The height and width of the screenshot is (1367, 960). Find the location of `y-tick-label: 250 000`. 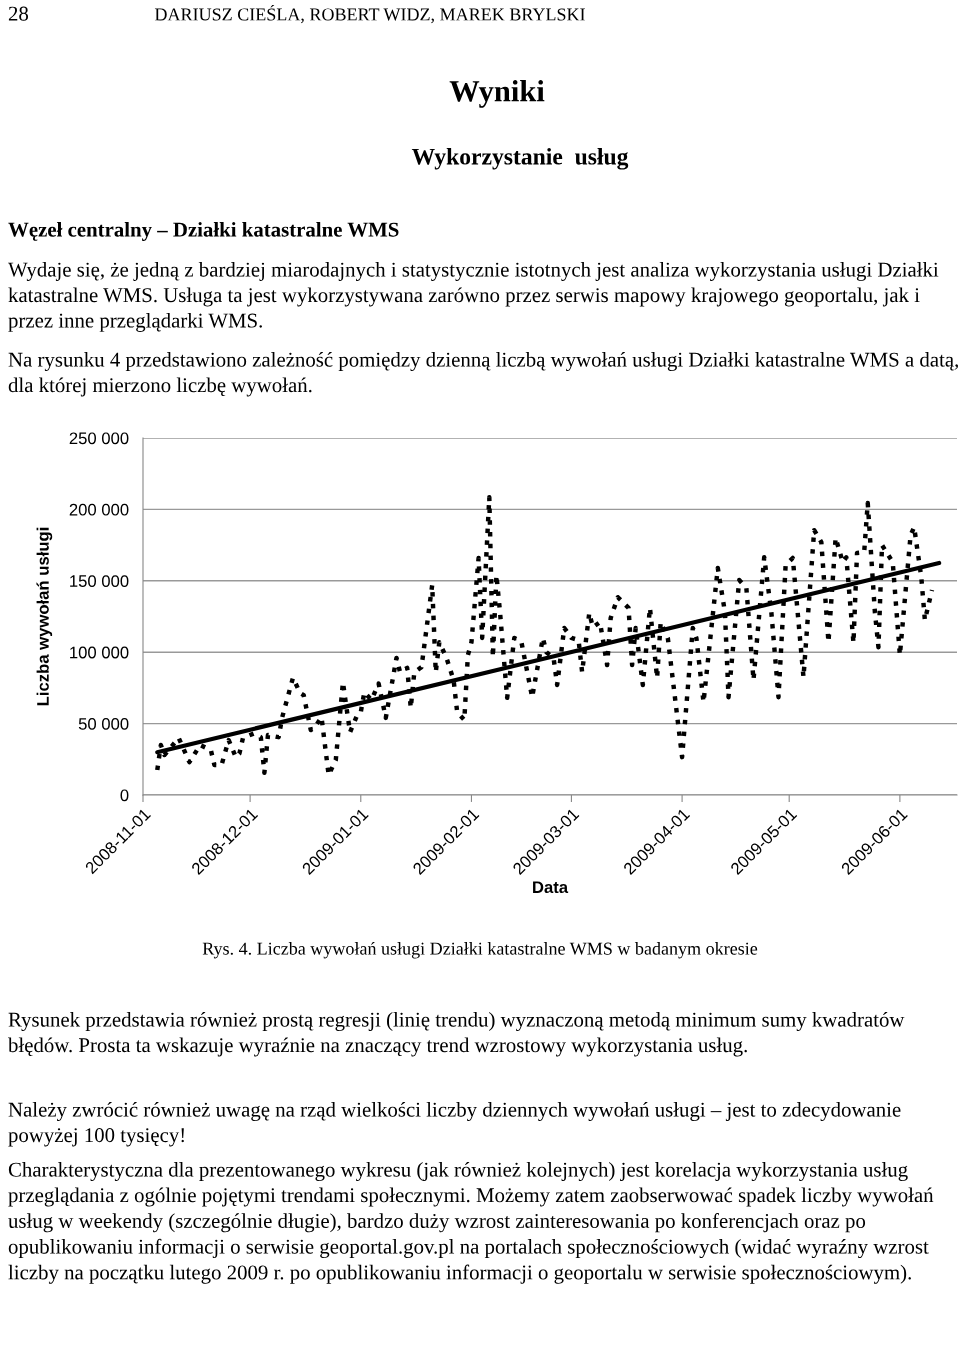

y-tick-label: 250 000 is located at coordinates (99, 438).